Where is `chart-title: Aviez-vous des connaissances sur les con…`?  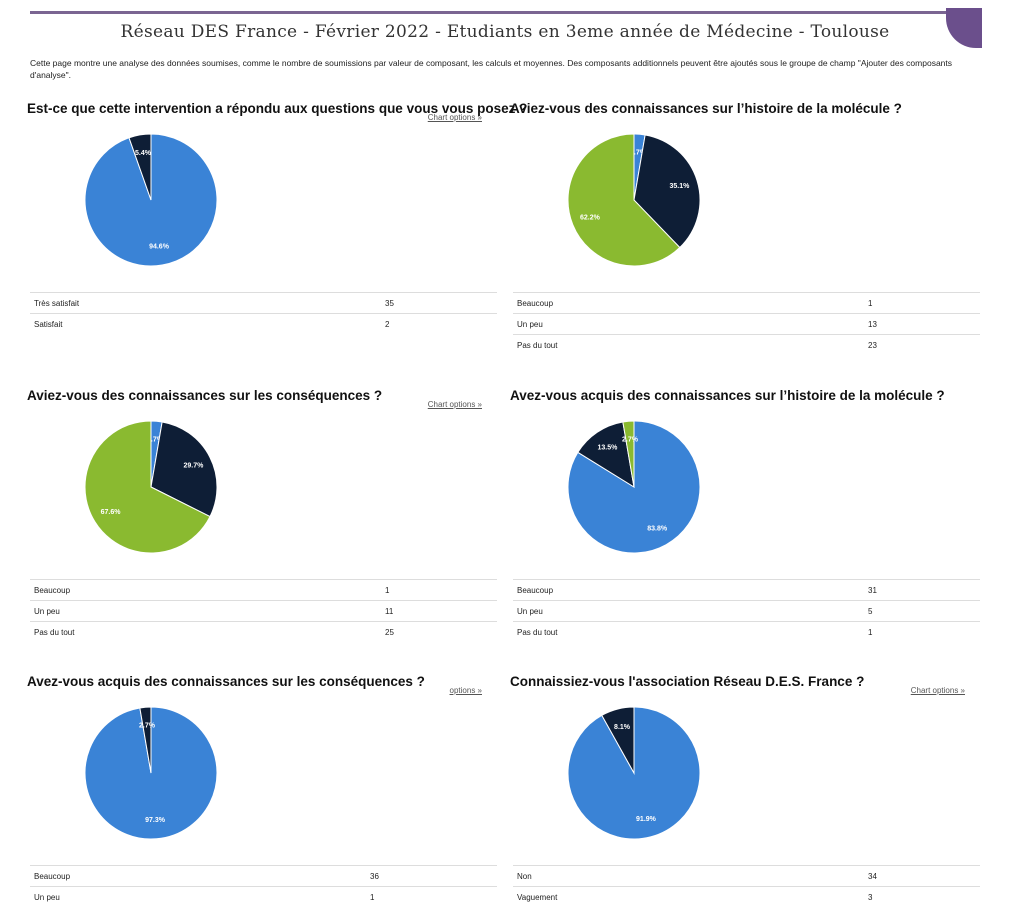
chart-title: Aviez-vous des connaissances sur les con… is located at coordinates (205, 395).